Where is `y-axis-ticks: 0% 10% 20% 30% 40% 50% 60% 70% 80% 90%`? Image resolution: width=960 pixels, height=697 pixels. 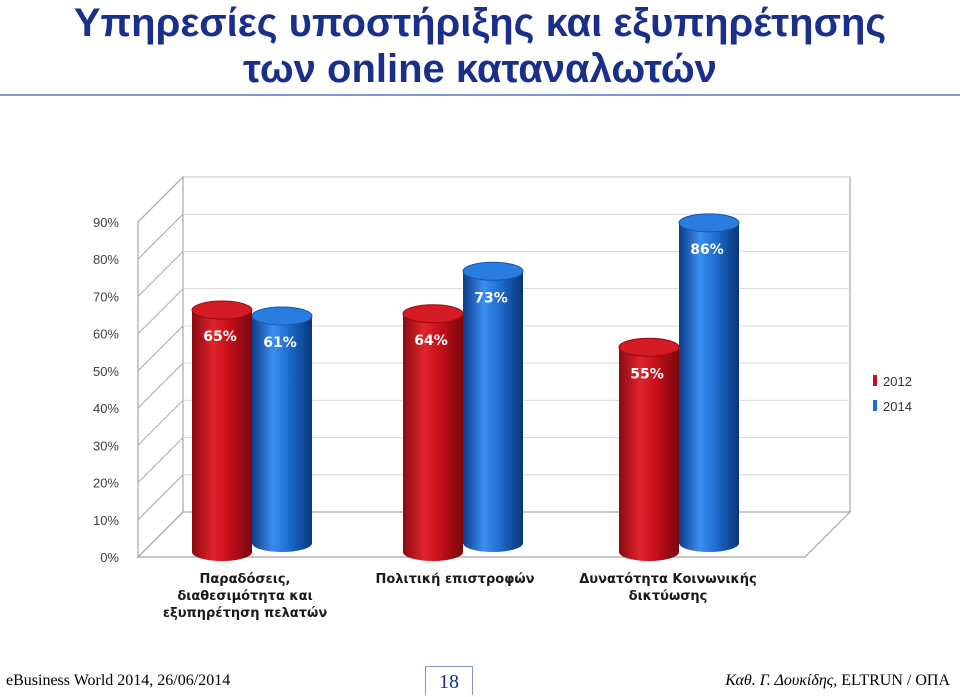
y-axis-ticks: 0% 10% 20% 30% 40% 50% 60% 70% 80% 90% is located at coordinates (106, 390).